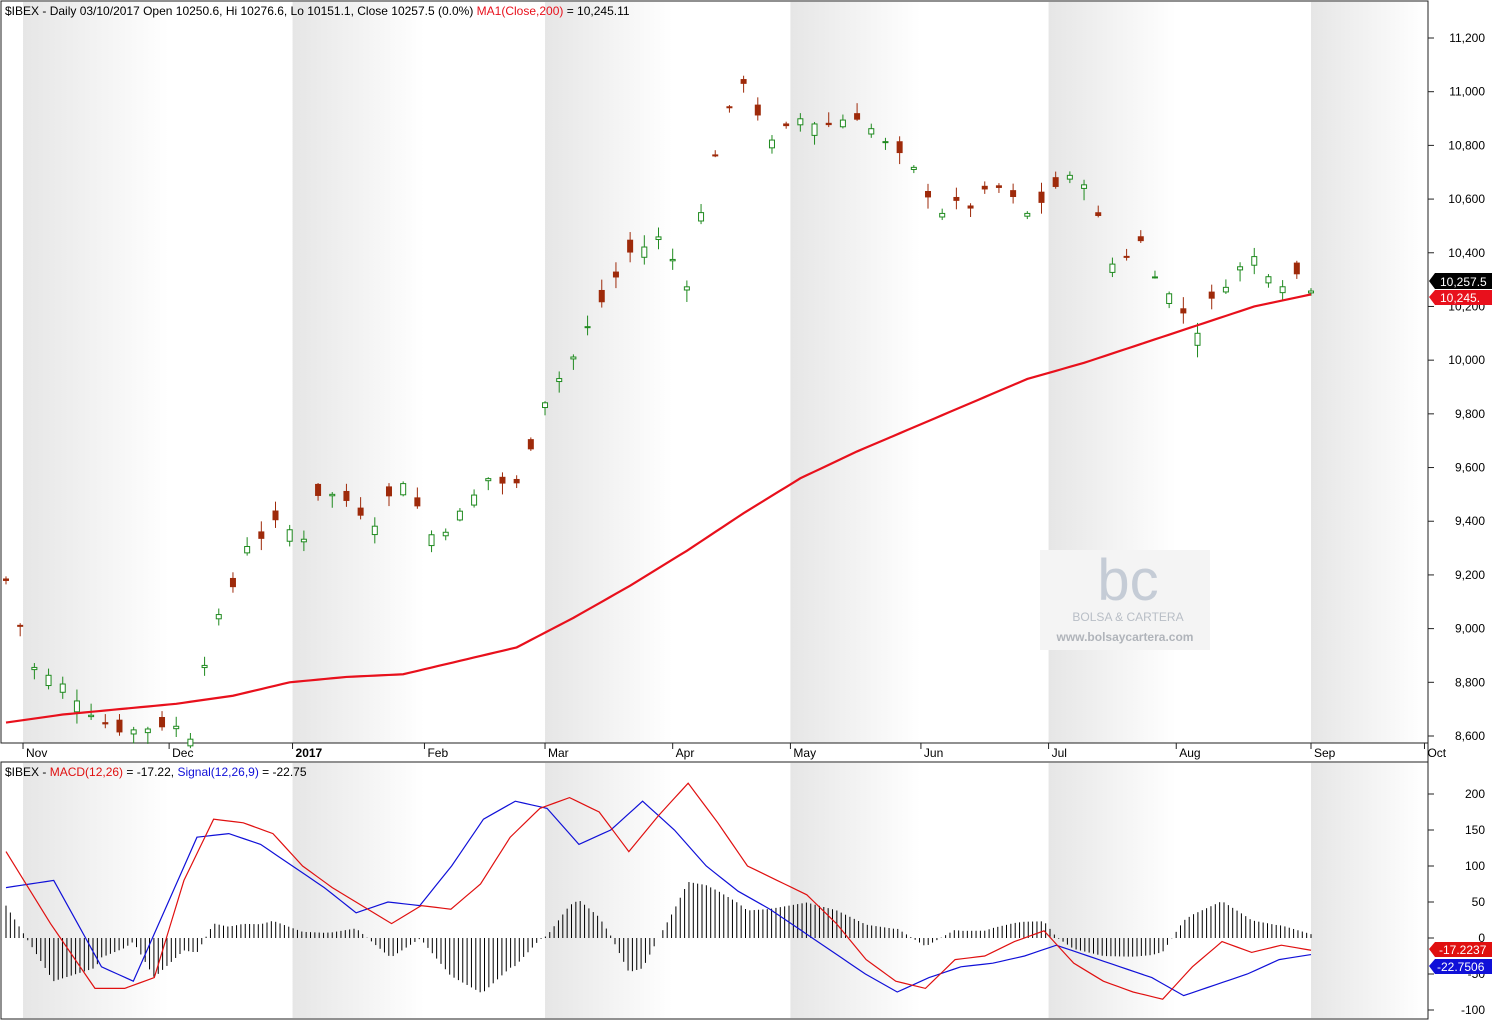 The height and width of the screenshot is (1032, 1499). Describe the element at coordinates (44, 772) in the screenshot. I see `macd-header-sep: -` at that location.